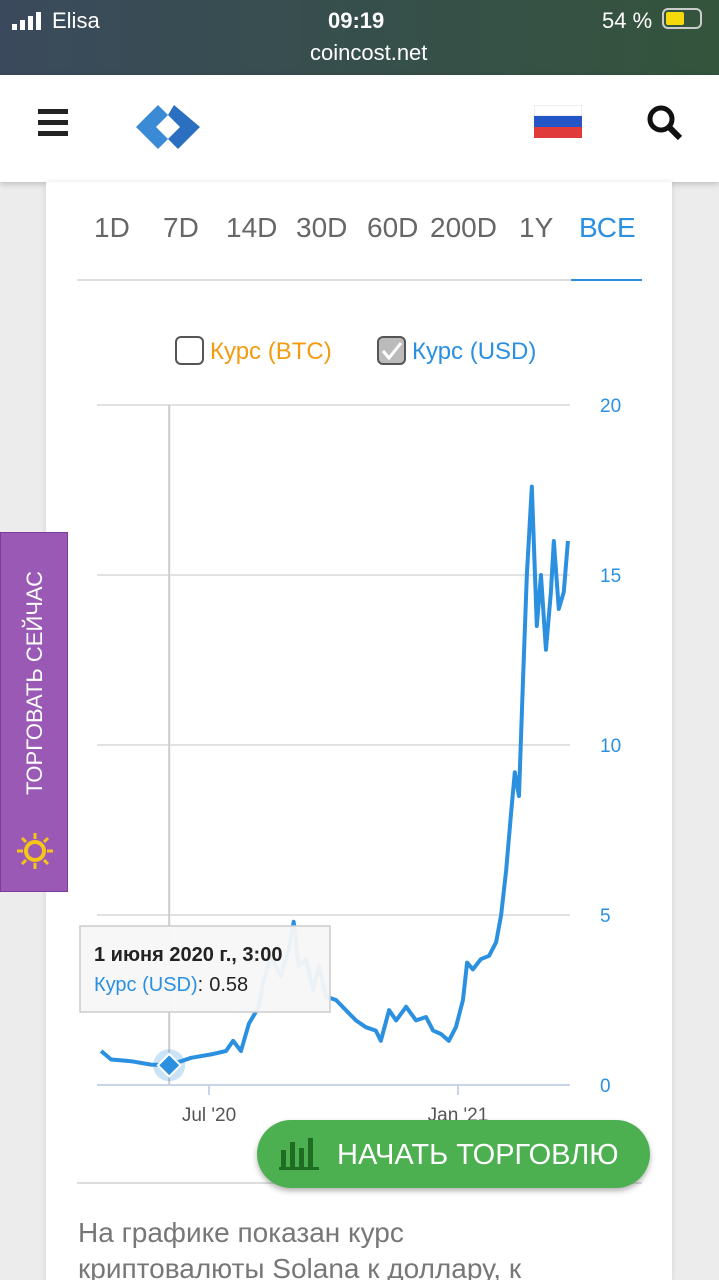  I want to click on tooltip: 1 июня 2020 г., 3:00 Курс (USD): 0.58, so click(205, 969).